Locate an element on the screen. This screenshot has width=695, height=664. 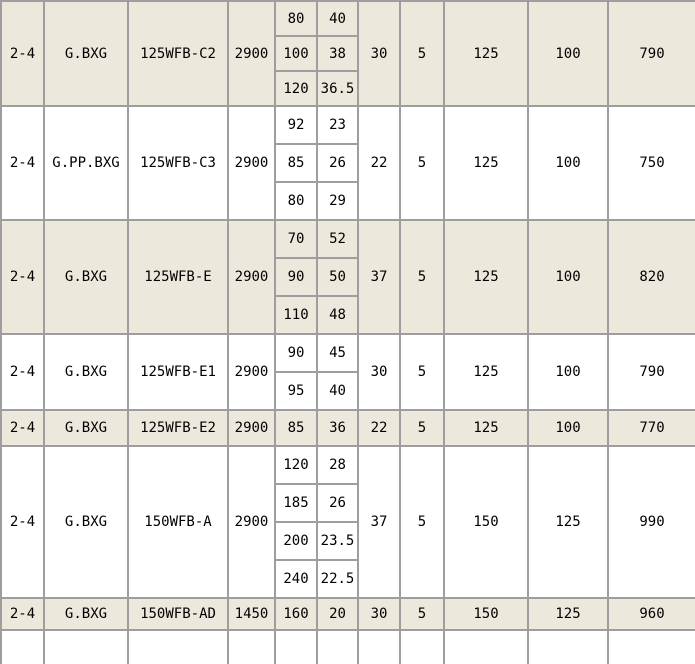
table-row: 80 29 is located at coordinates (348, 201).